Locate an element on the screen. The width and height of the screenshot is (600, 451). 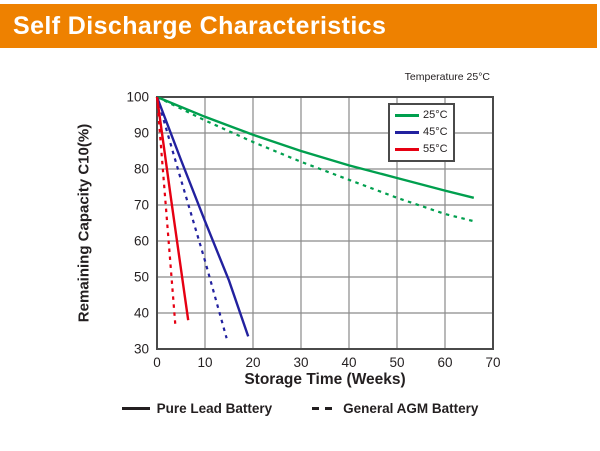
x-tick-label: 10 is located at coordinates (204, 362).